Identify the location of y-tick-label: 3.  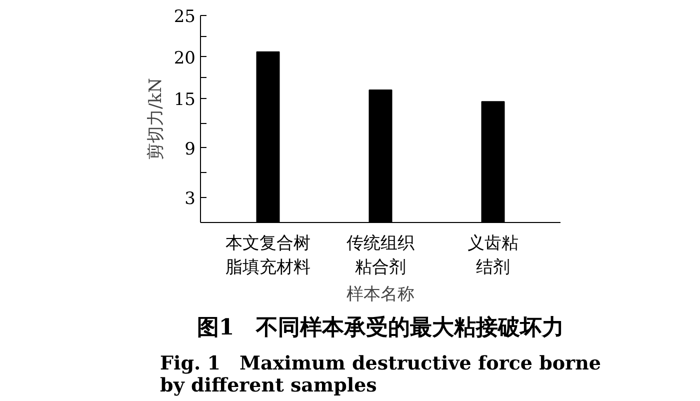
(190, 199).